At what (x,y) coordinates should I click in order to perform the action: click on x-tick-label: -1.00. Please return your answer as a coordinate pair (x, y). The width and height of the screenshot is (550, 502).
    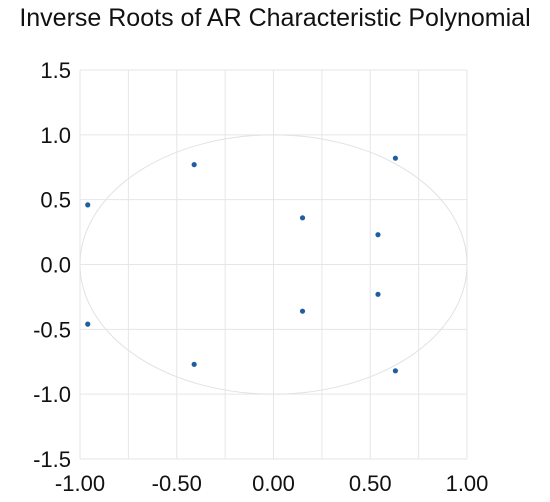
    Looking at the image, I should click on (80, 483).